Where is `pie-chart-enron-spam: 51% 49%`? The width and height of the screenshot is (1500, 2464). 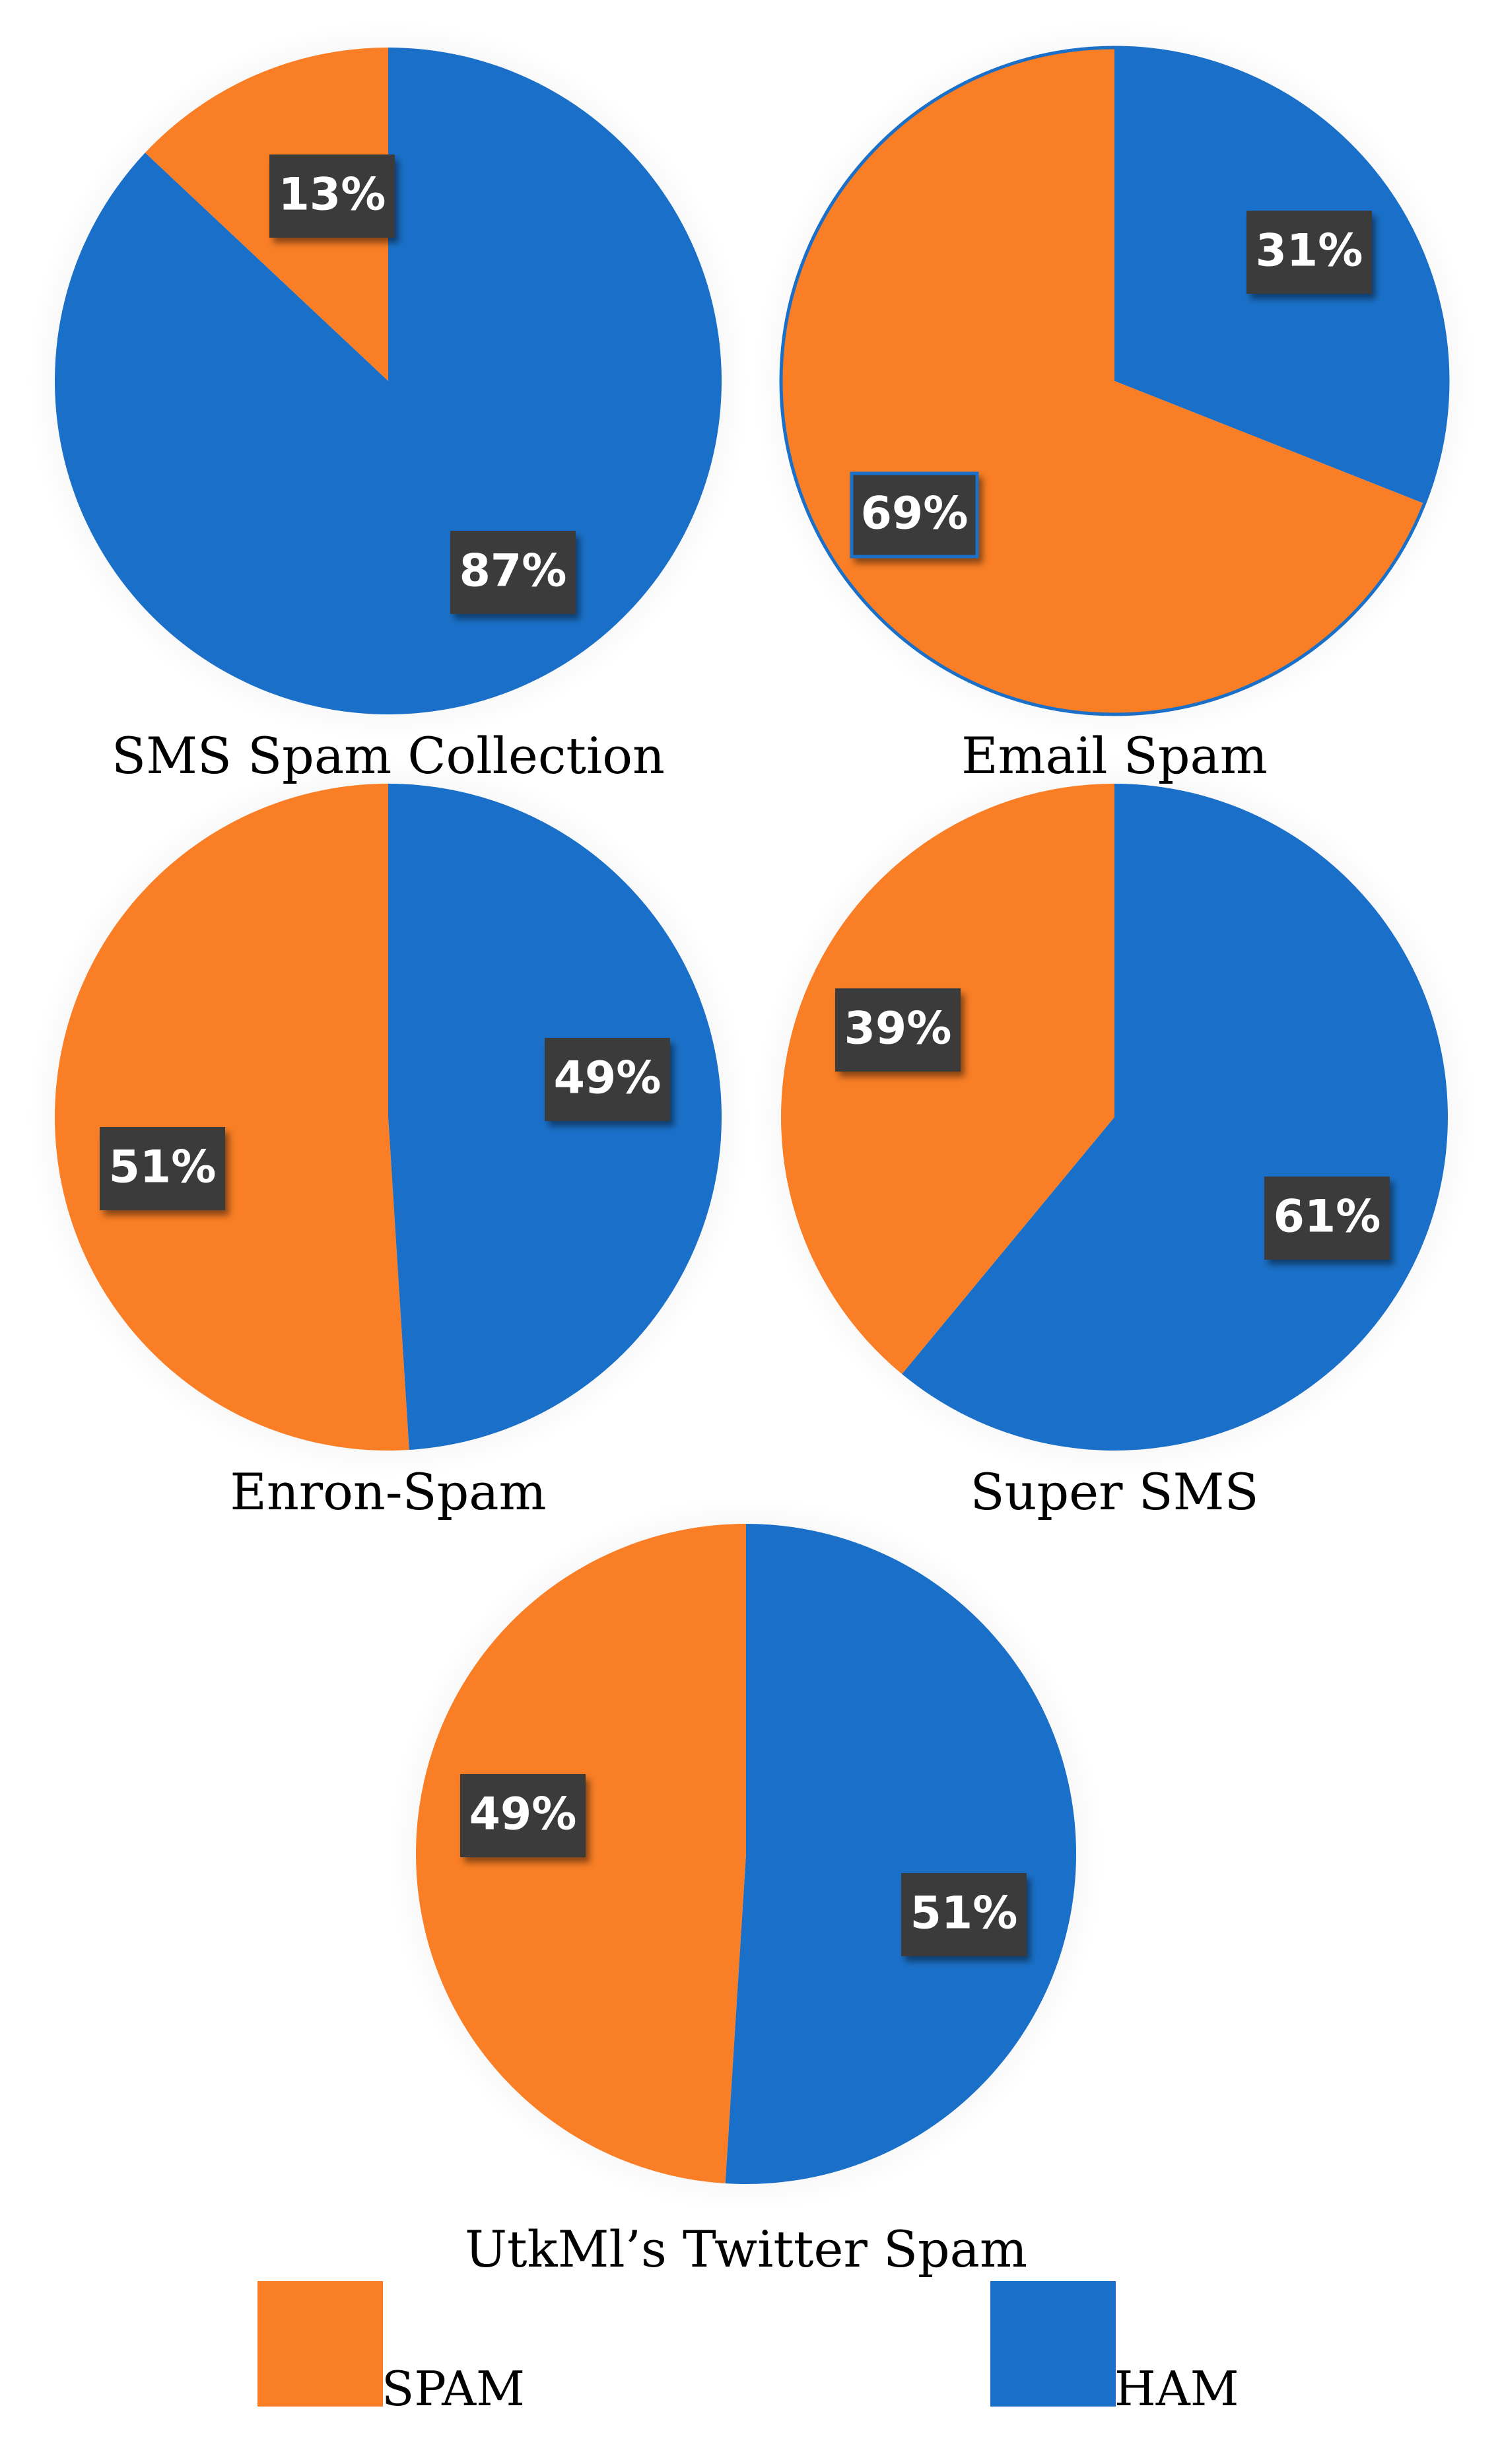
pie-chart-enron-spam: 51% 49% is located at coordinates (388, 1117).